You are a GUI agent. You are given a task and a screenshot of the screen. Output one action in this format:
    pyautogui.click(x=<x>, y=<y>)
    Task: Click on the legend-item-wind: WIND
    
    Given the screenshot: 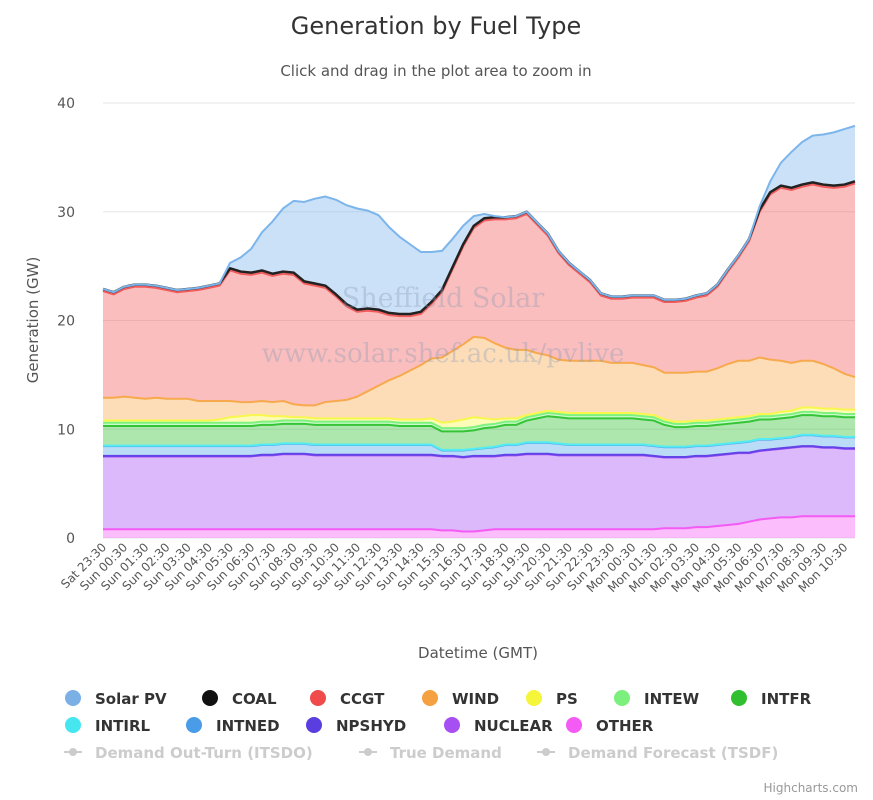 What is the action you would take?
    pyautogui.click(x=460, y=699)
    